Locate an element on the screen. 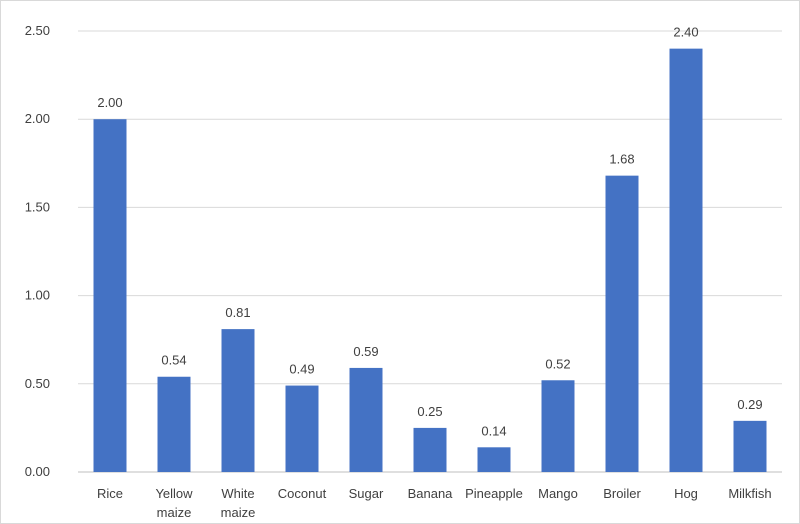 Image resolution: width=800 pixels, height=524 pixels. y-tick-label: 0.00 is located at coordinates (37, 471).